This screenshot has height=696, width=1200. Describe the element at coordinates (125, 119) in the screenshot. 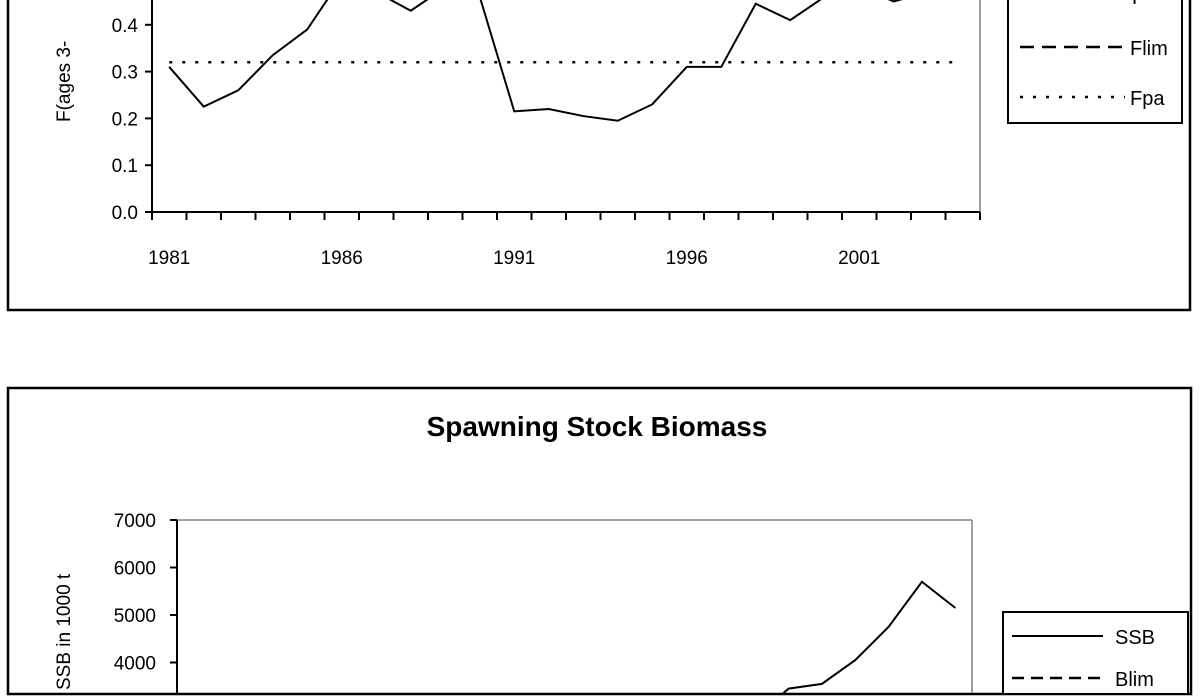

I see `f-y-tick-label: 0.2` at that location.